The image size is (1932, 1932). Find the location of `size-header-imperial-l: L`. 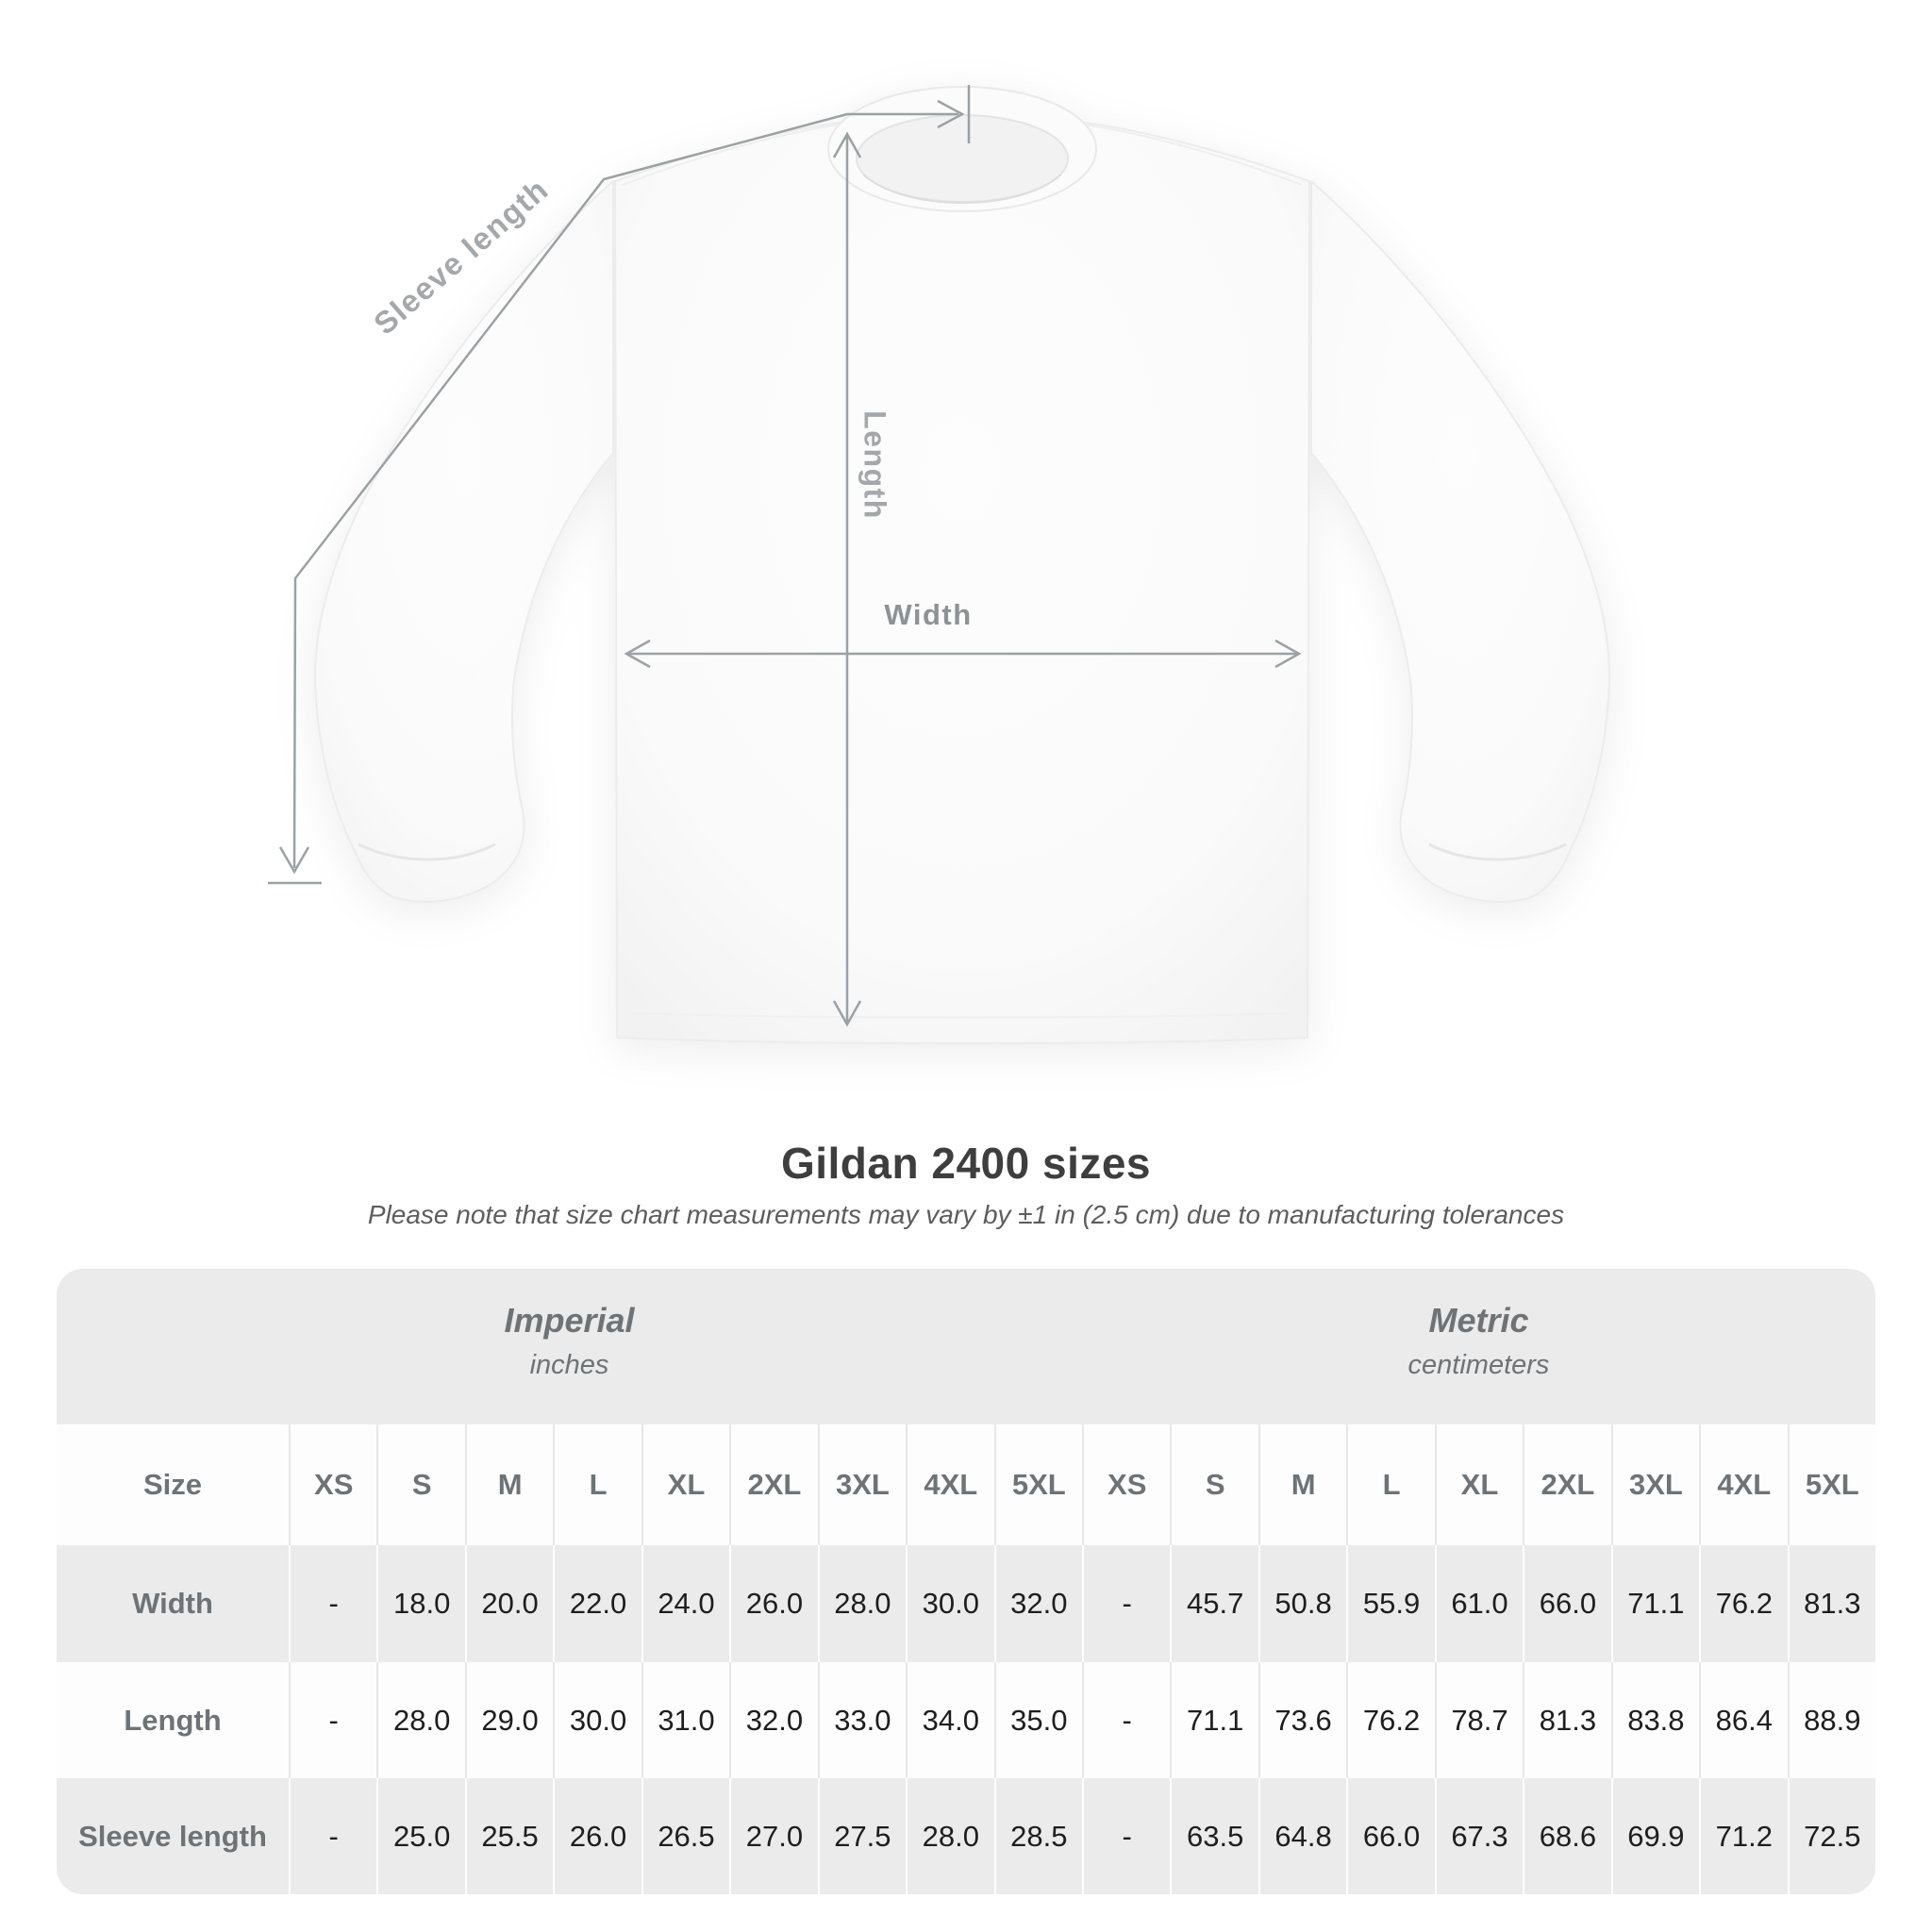

size-header-imperial-l: L is located at coordinates (597, 1484).